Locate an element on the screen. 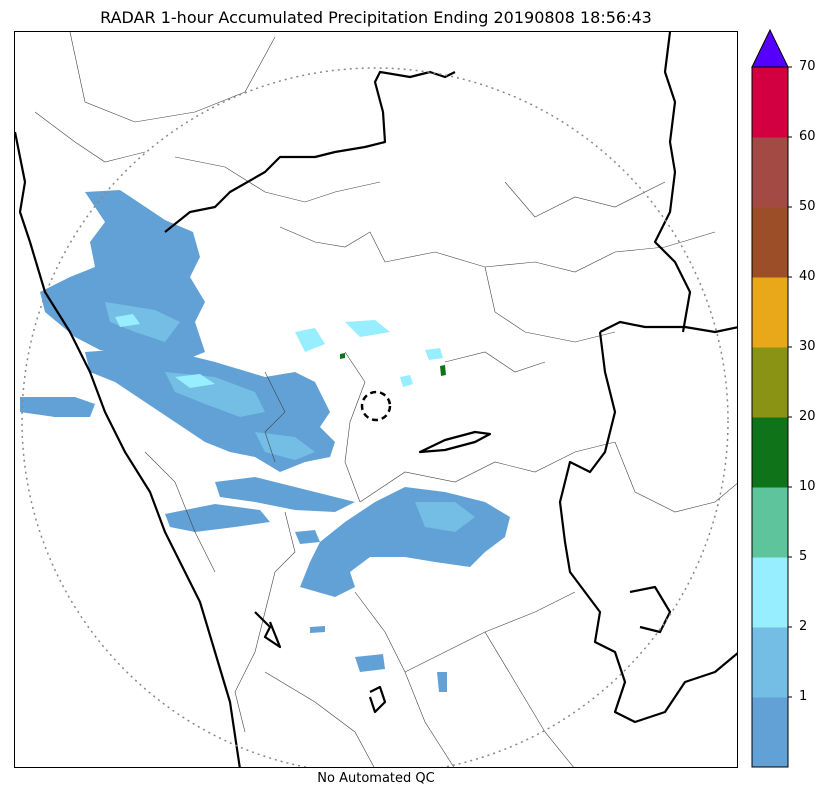  colorbar: 1 2 5 10 20 30 40 50 60 70 is located at coordinates (783, 399).